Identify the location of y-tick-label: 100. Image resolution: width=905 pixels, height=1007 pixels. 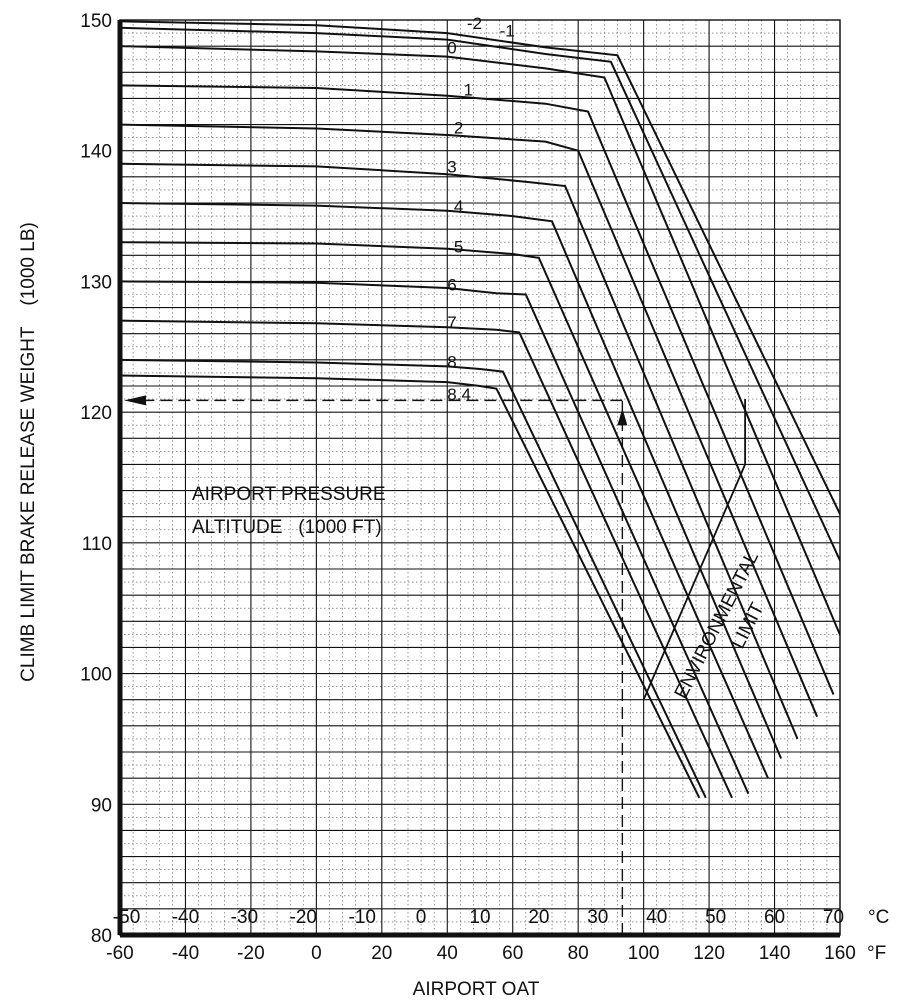
(96, 675).